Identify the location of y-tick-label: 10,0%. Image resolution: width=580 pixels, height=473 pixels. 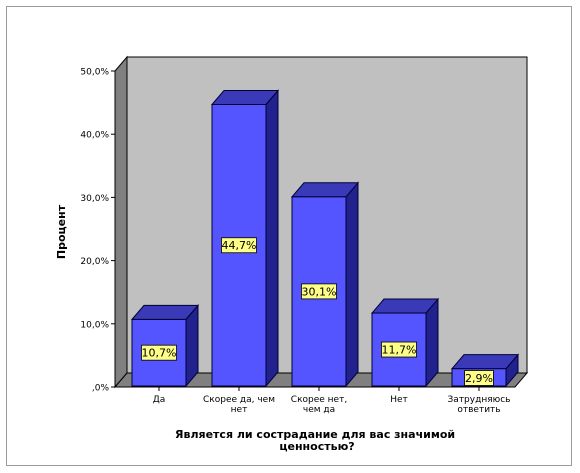
(94, 325).